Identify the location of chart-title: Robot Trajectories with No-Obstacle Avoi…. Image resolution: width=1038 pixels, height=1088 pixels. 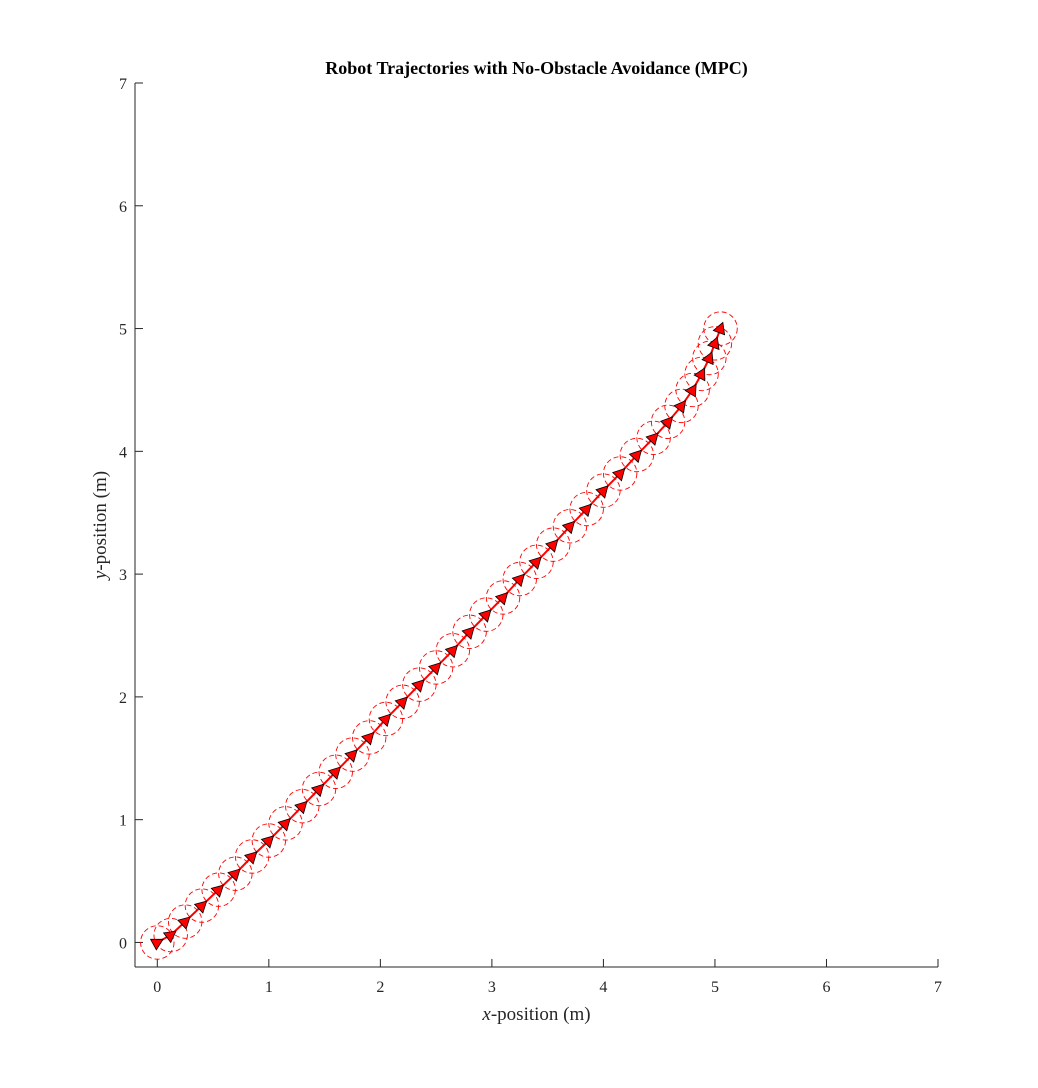
(536, 68).